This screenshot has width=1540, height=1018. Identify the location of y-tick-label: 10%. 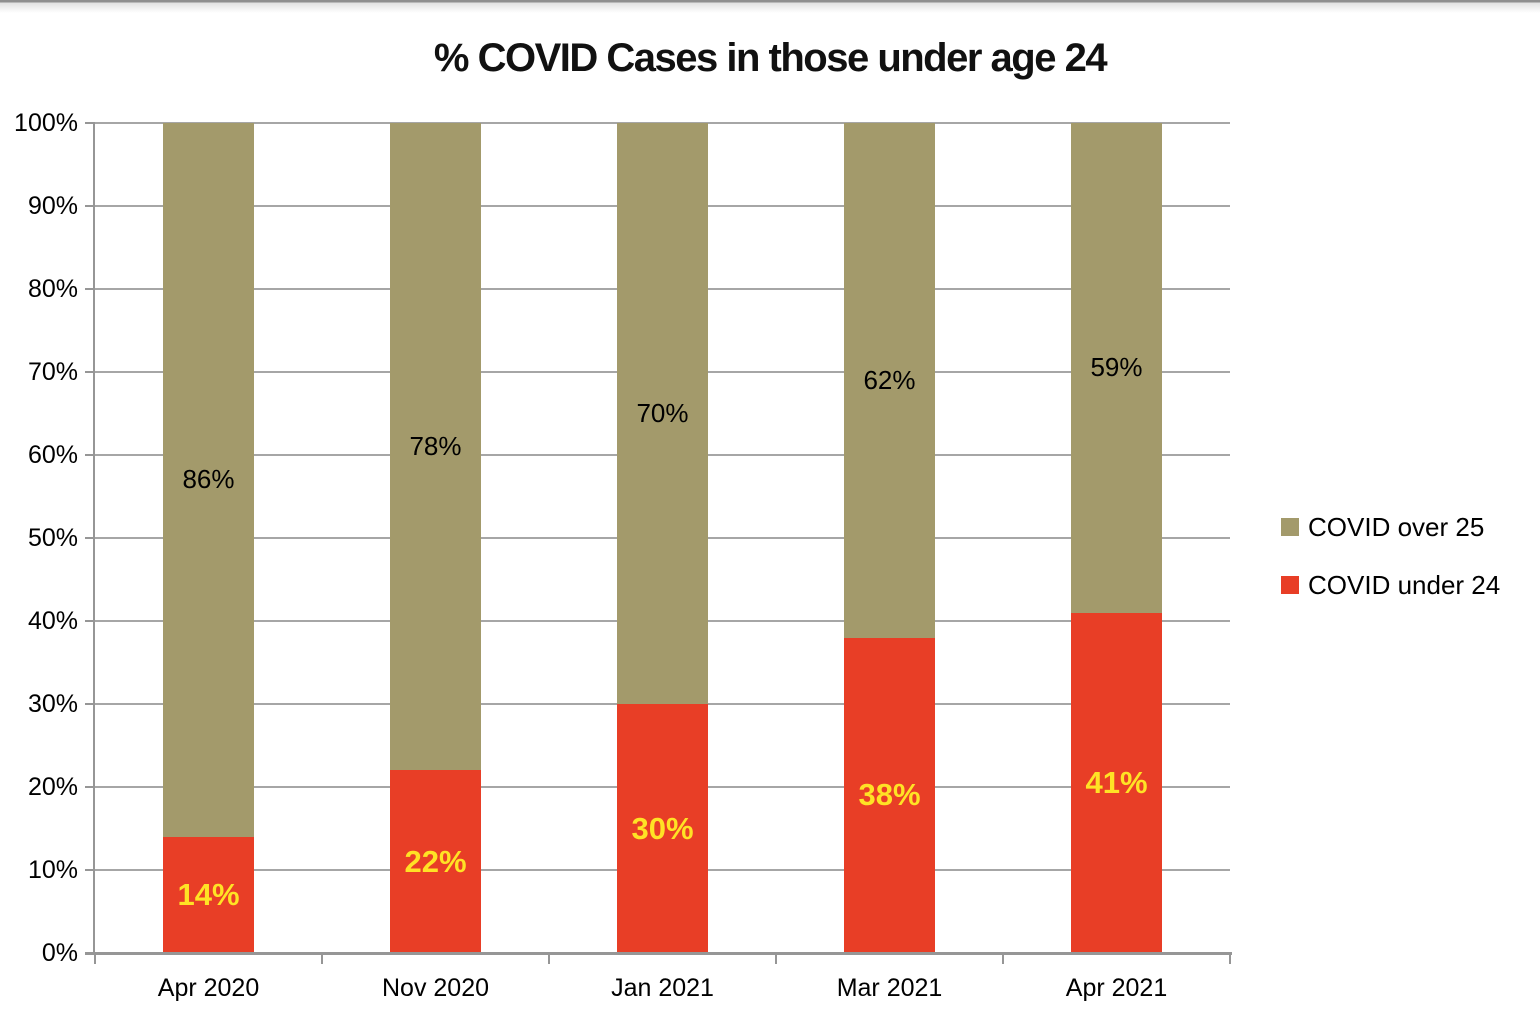
(52, 870).